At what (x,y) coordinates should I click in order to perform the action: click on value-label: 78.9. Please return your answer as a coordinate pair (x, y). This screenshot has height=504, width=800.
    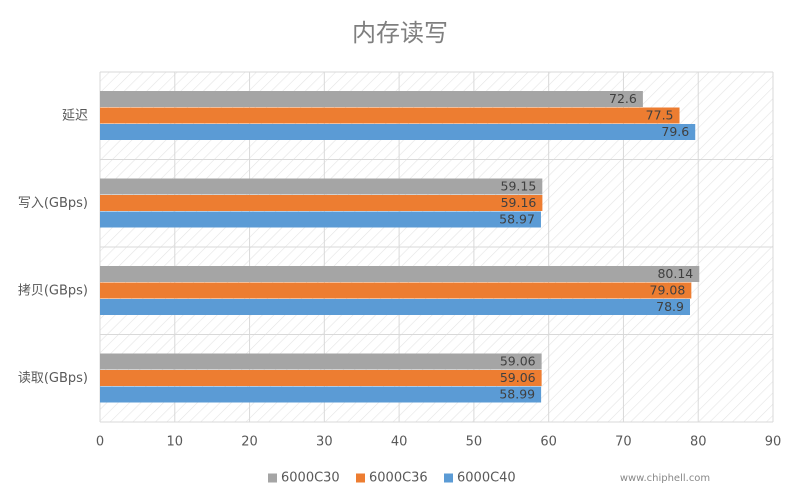
    Looking at the image, I should click on (670, 306).